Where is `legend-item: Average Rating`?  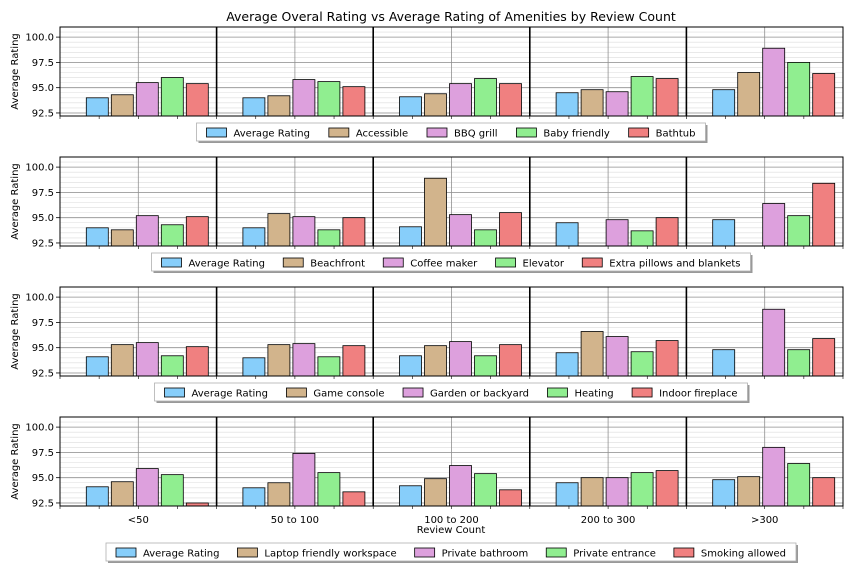
legend-item: Average Rating is located at coordinates (216, 393).